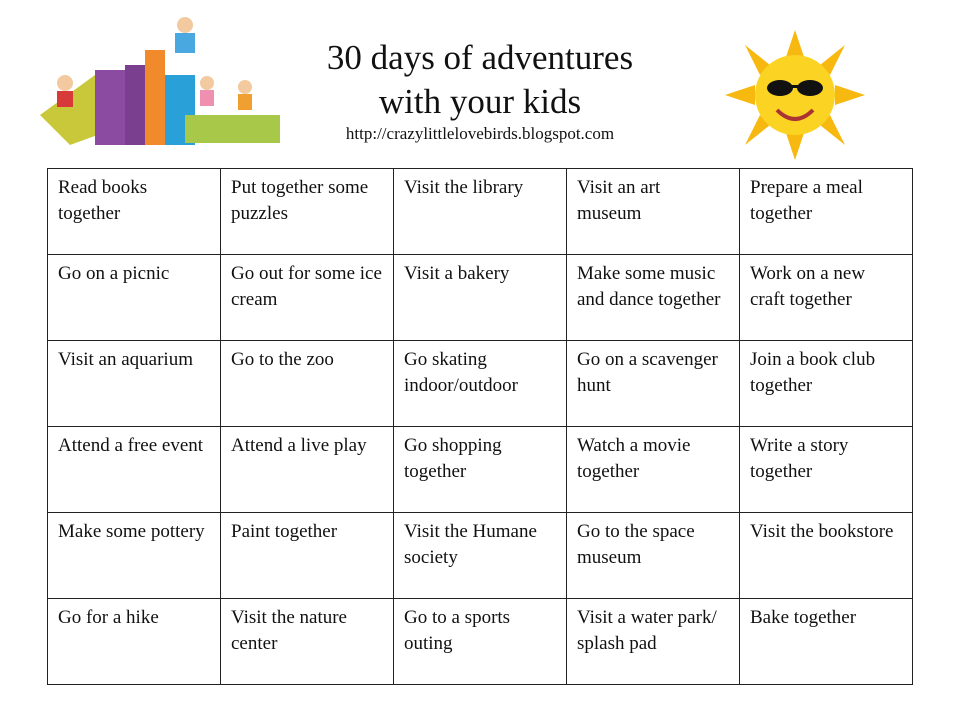 The width and height of the screenshot is (960, 720). I want to click on activity-cell: Visit the nature center, so click(307, 641).